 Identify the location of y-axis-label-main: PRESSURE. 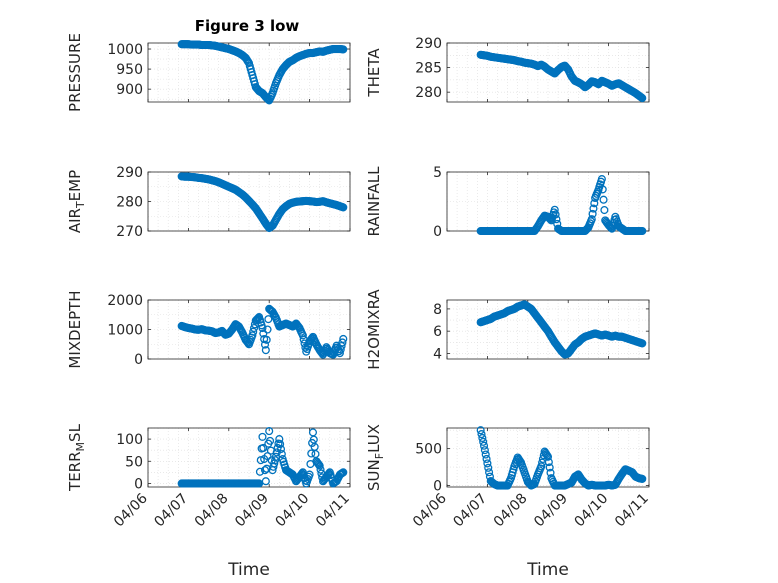
(75, 72).